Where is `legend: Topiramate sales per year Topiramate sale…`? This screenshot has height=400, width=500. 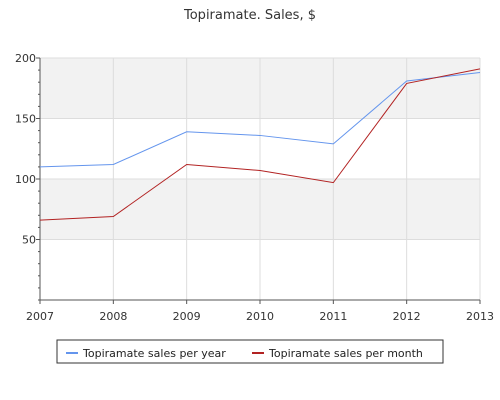 legend: Topiramate sales per year Topiramate sale… is located at coordinates (250, 351).